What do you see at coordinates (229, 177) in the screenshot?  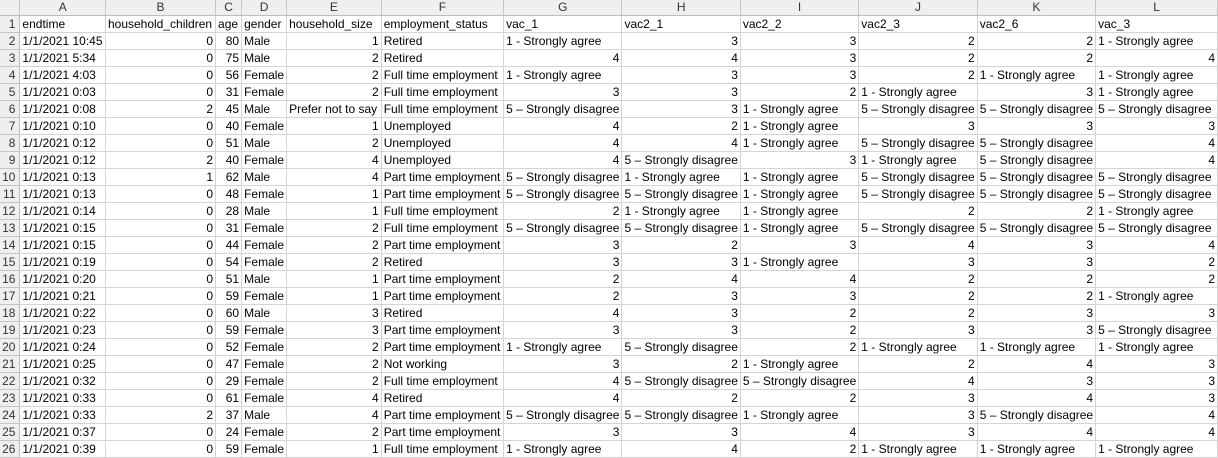 I see `data-cell: 62` at bounding box center [229, 177].